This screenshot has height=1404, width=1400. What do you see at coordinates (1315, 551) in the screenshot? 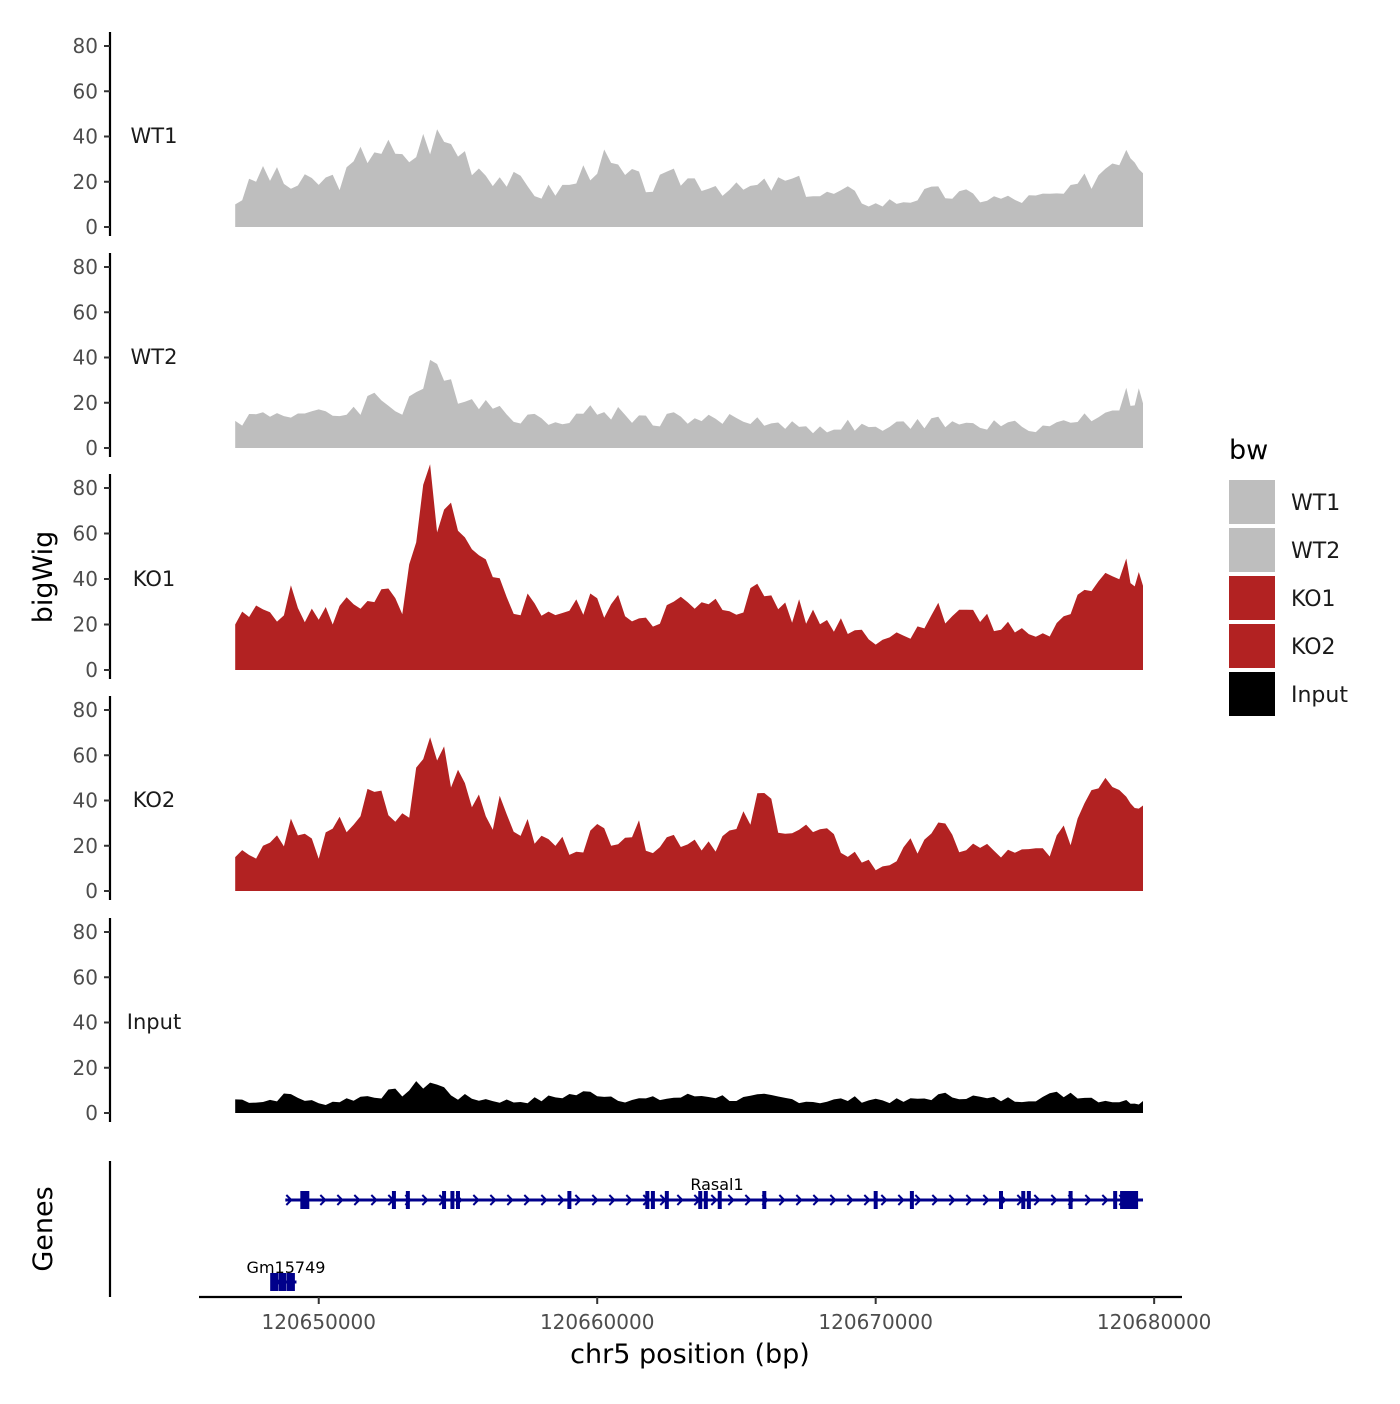
I see `legend-label-wt2: WT2` at bounding box center [1315, 551].